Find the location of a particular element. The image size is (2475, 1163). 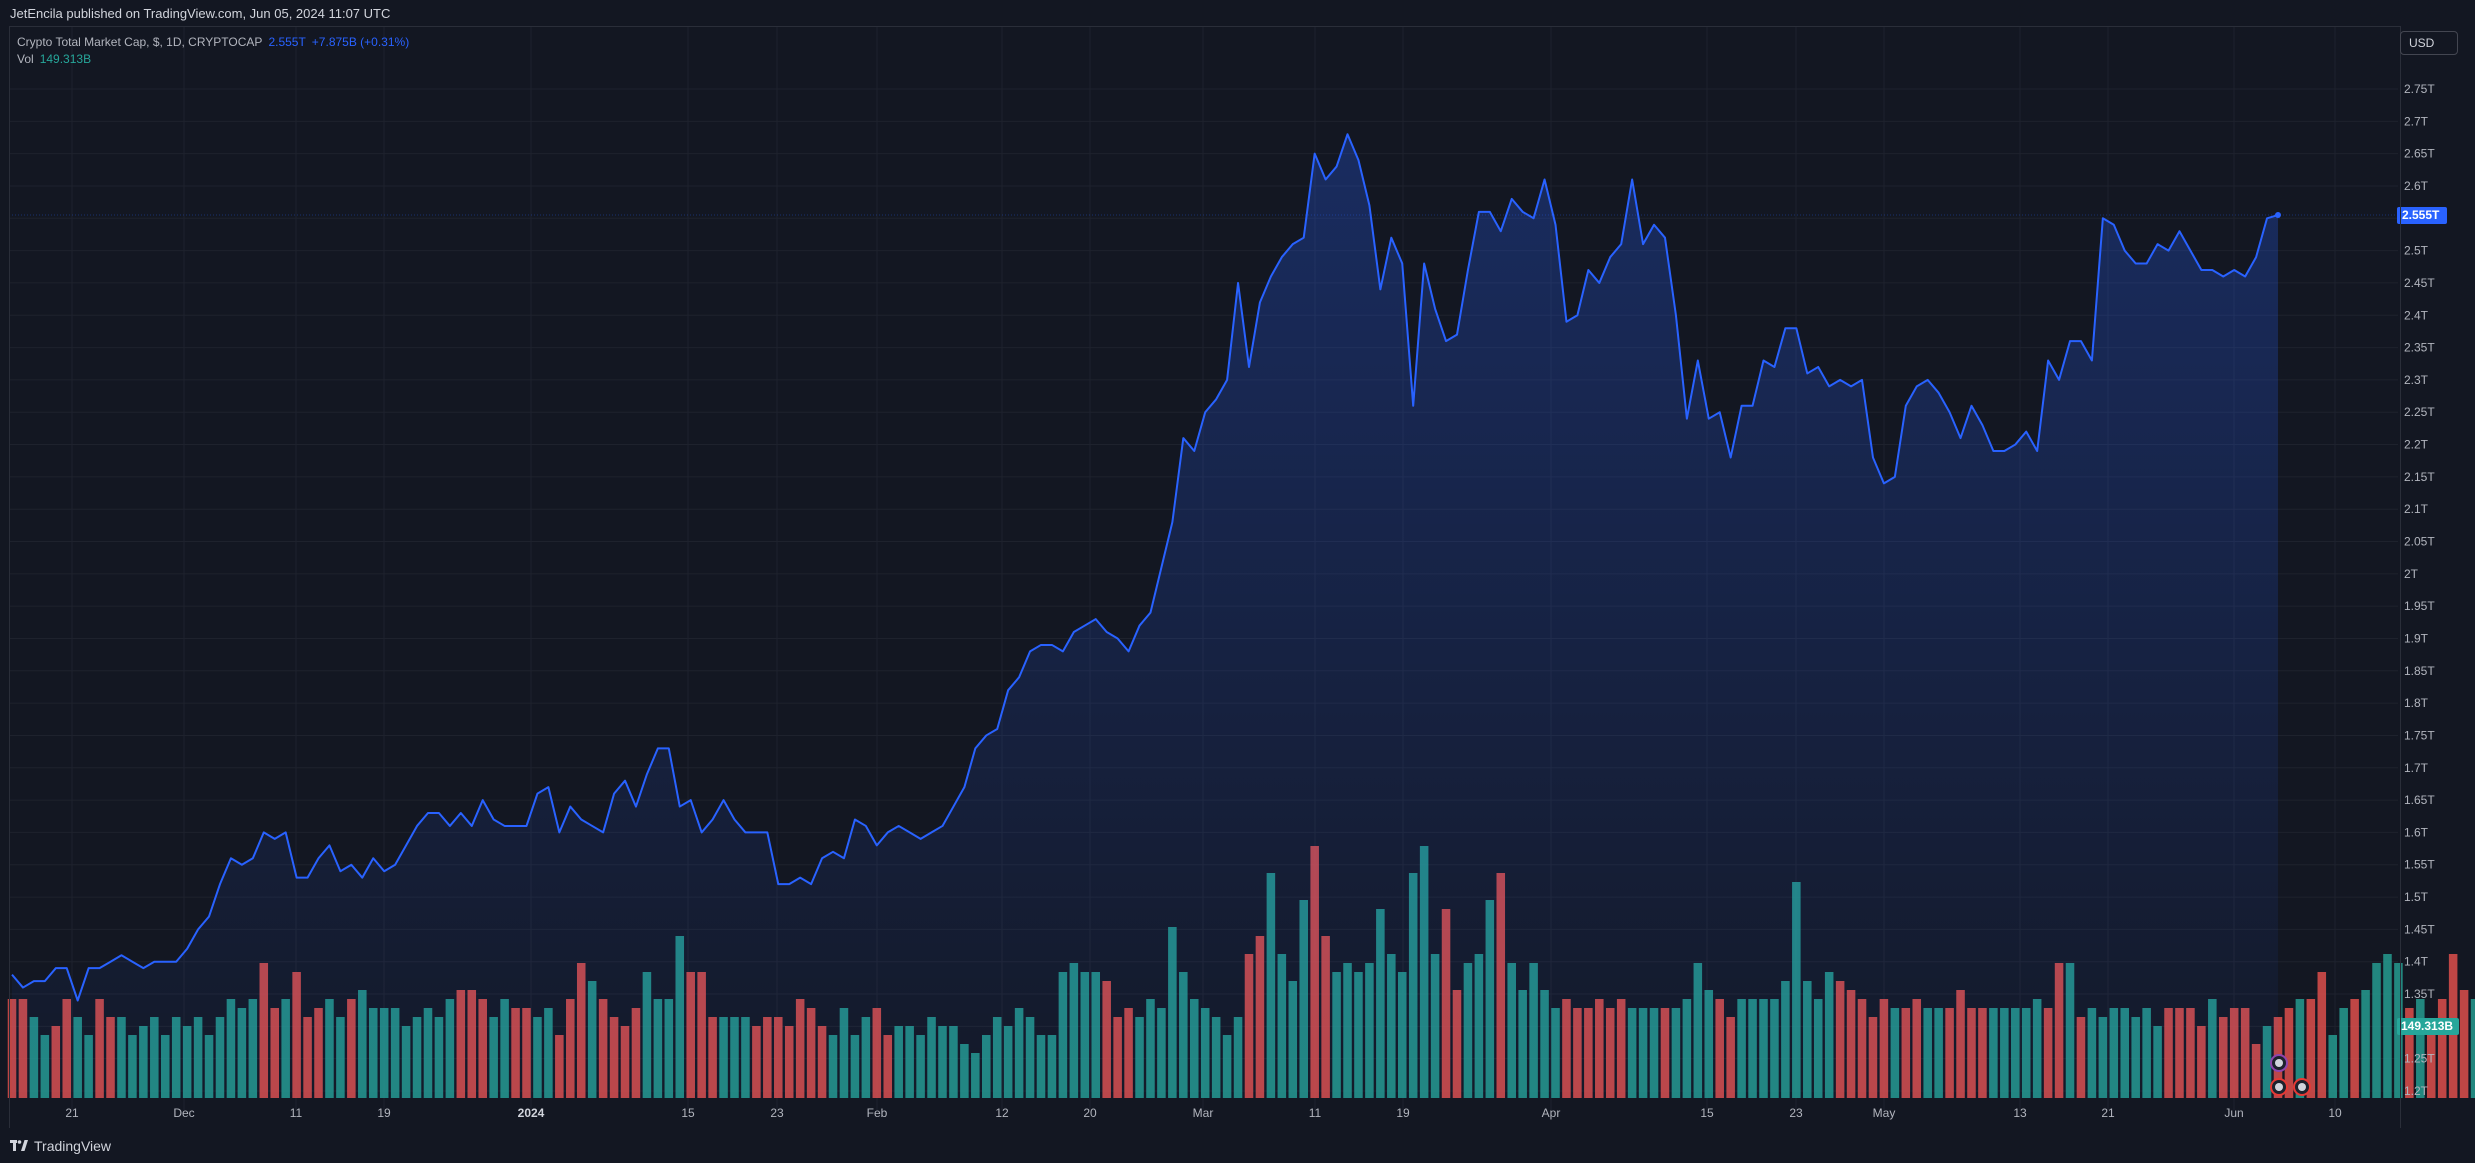

legend-volume-row: Vol 149.313B is located at coordinates (213, 59).